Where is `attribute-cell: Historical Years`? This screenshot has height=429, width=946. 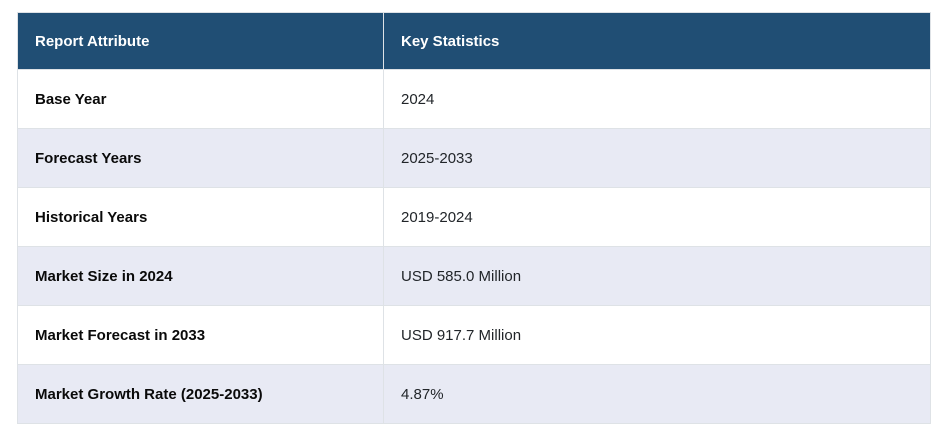 attribute-cell: Historical Years is located at coordinates (200, 217).